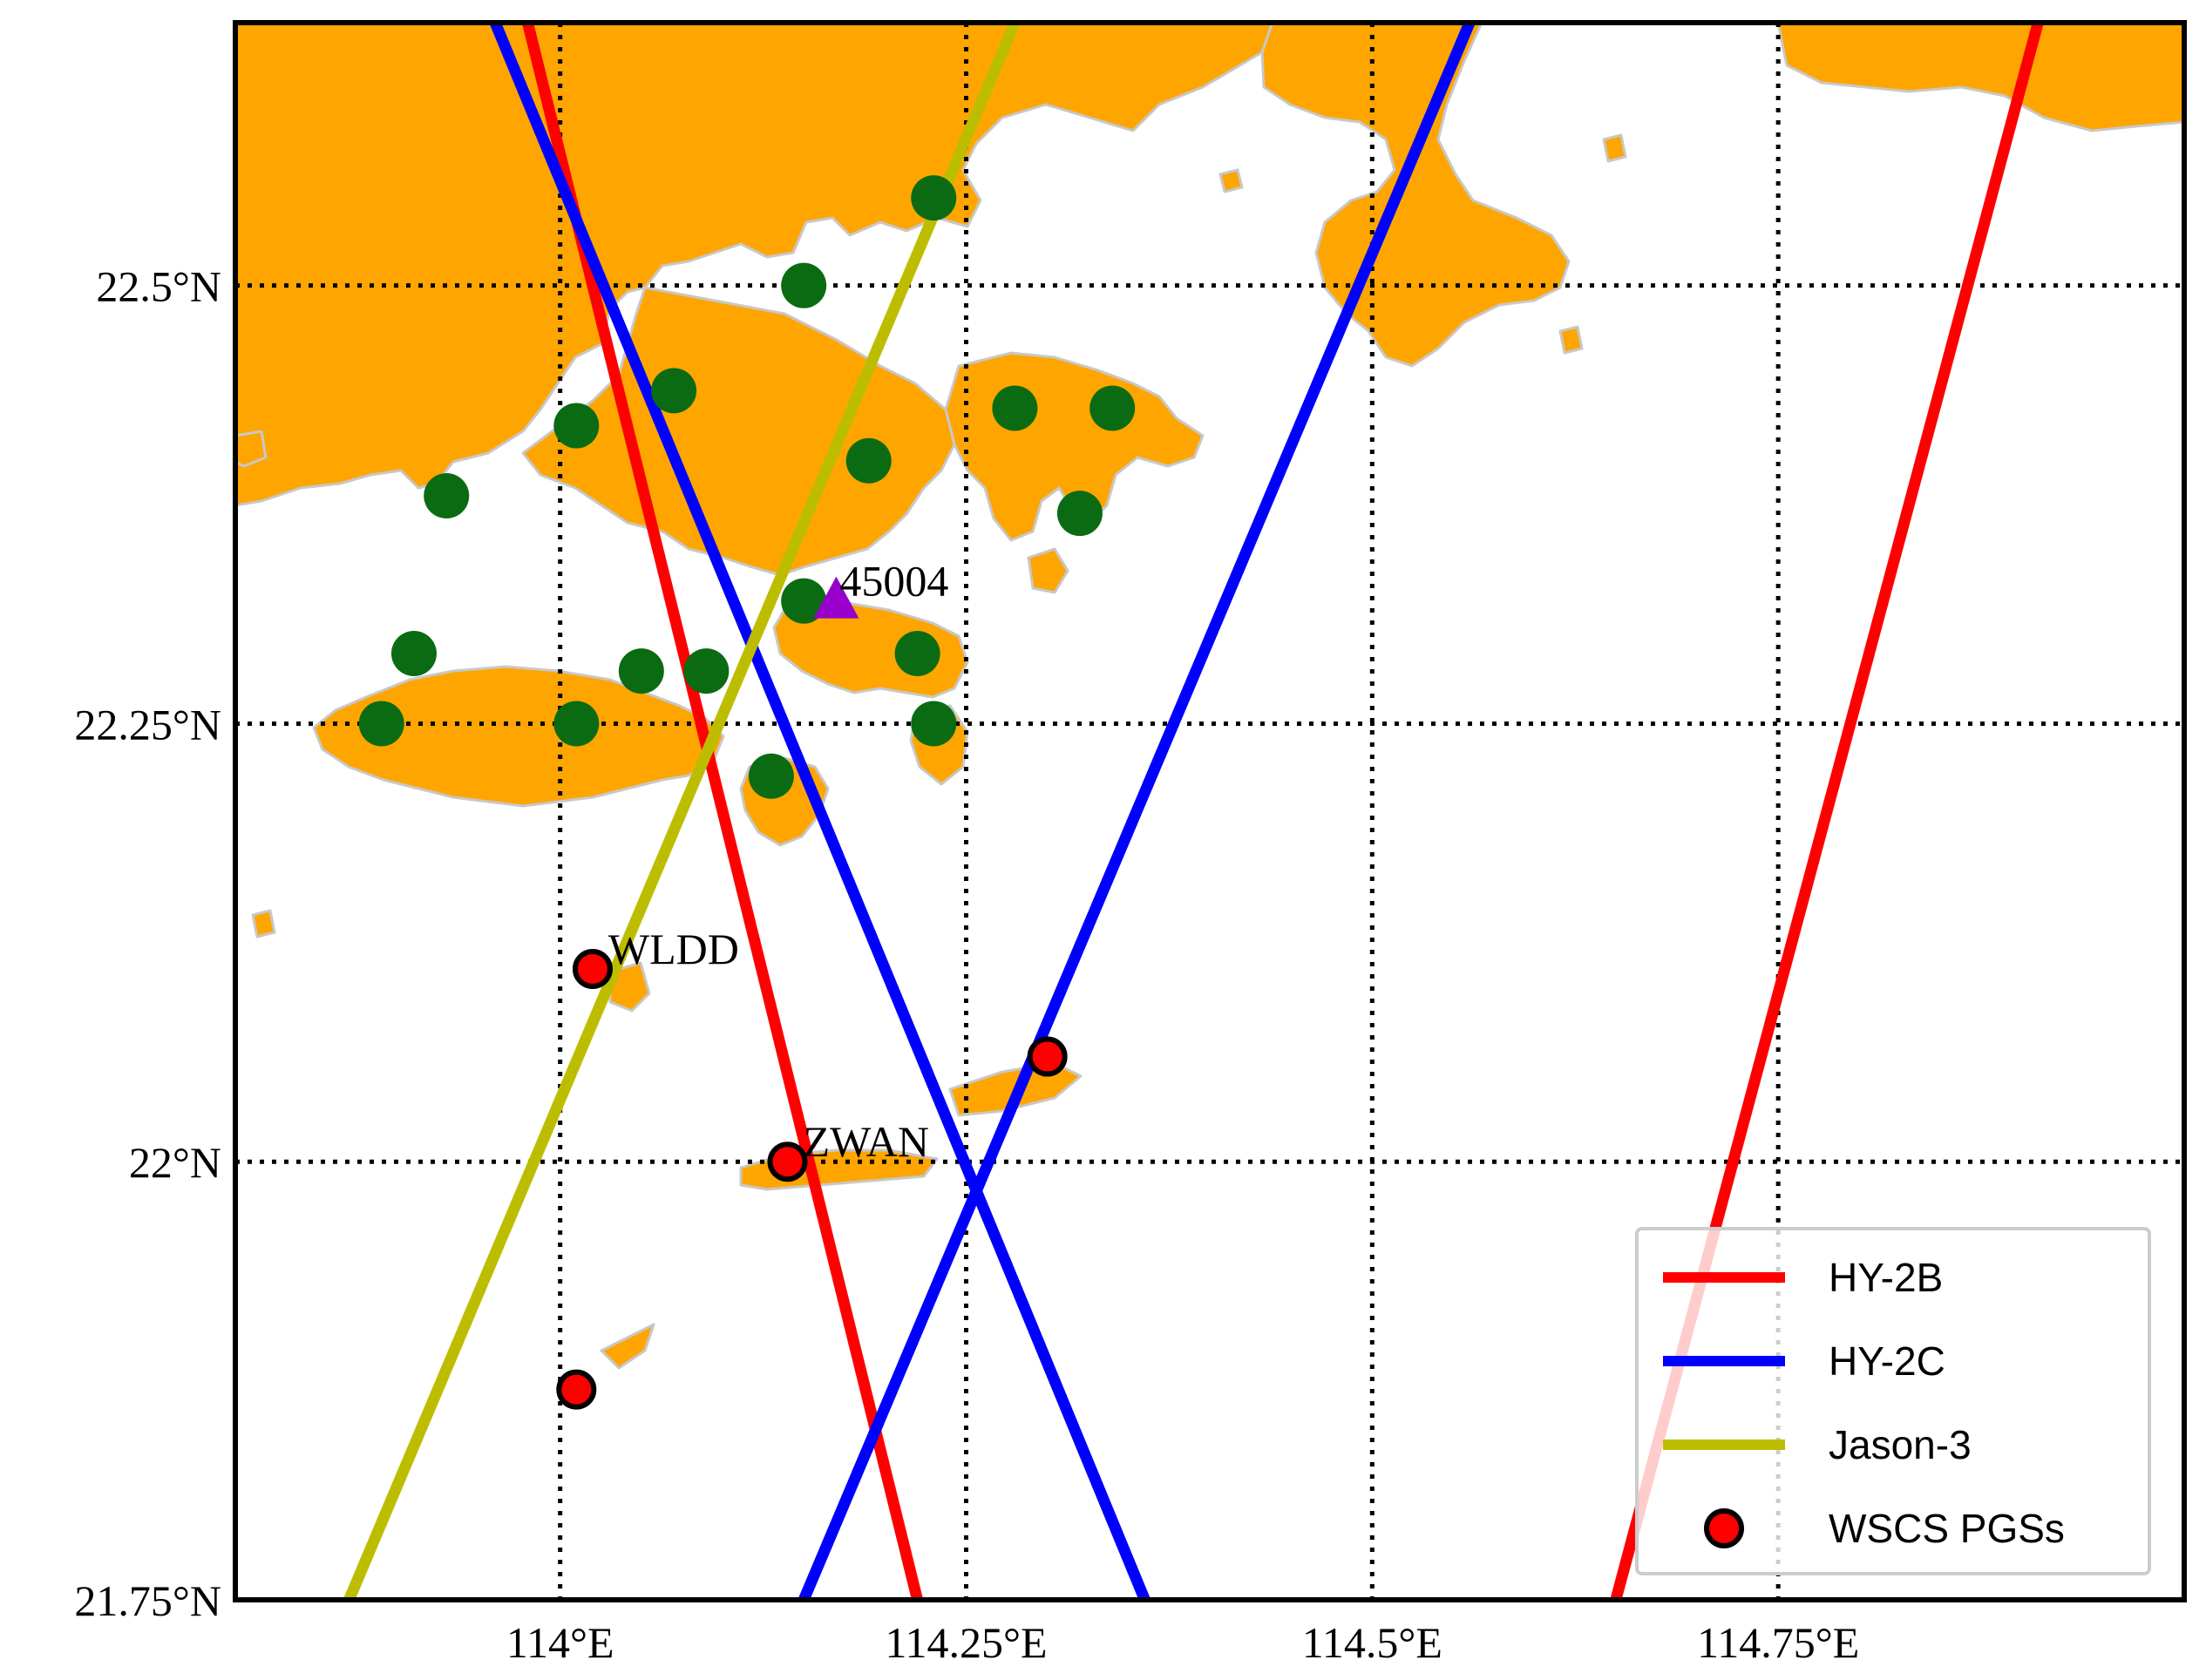  Describe the element at coordinates (866, 1141) in the screenshot. I see `pgs-label: ZWAN` at that location.